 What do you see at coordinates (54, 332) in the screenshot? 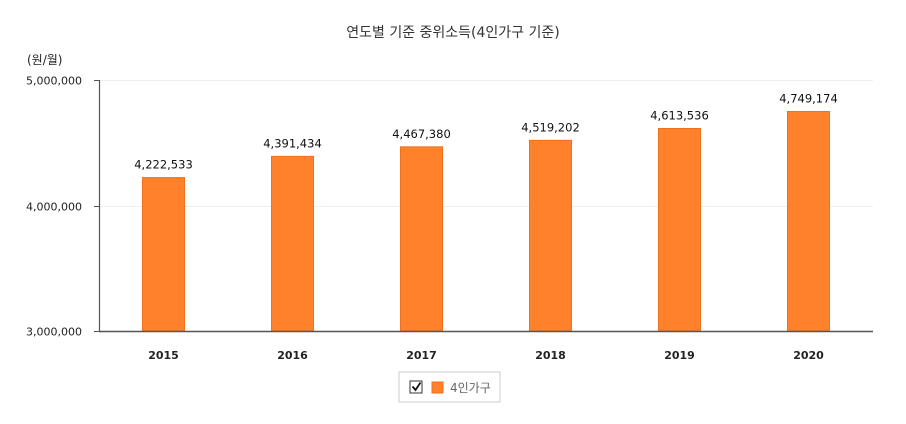
I see `y-tick-label: 3,000,000` at bounding box center [54, 332].